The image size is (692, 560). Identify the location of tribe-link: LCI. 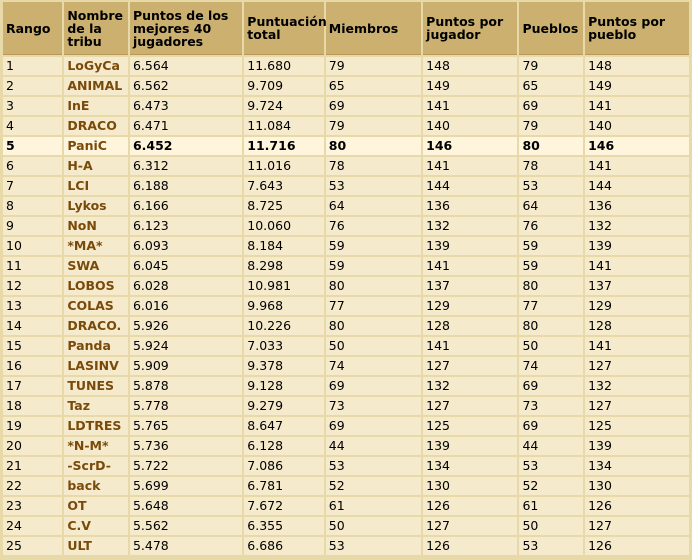
(96, 186).